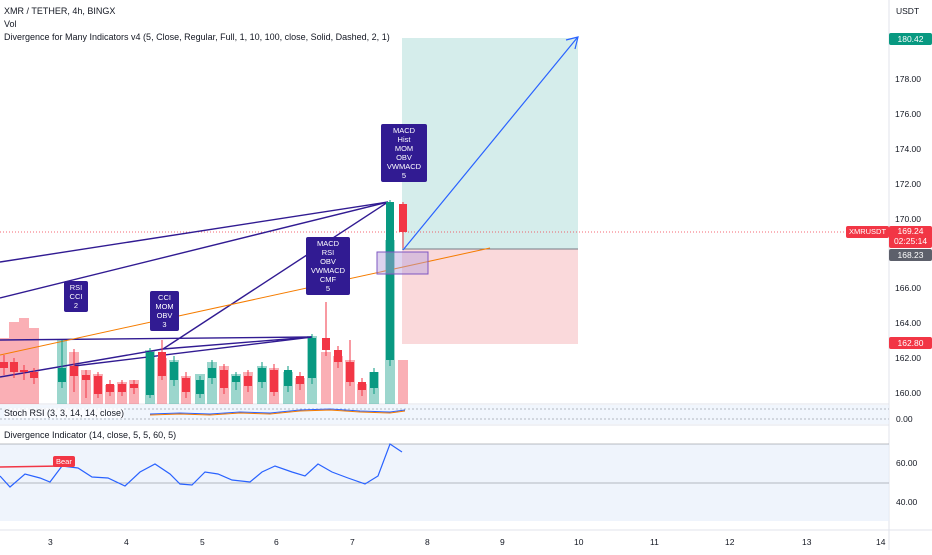 The height and width of the screenshot is (555, 932). What do you see at coordinates (908, 114) in the screenshot?
I see `price-tick: 176.00` at bounding box center [908, 114].